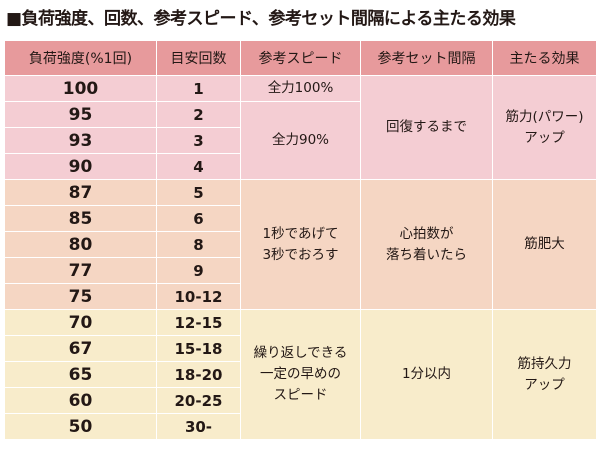 The image size is (600, 471). I want to click on reps-cell: 20-25, so click(198, 400).